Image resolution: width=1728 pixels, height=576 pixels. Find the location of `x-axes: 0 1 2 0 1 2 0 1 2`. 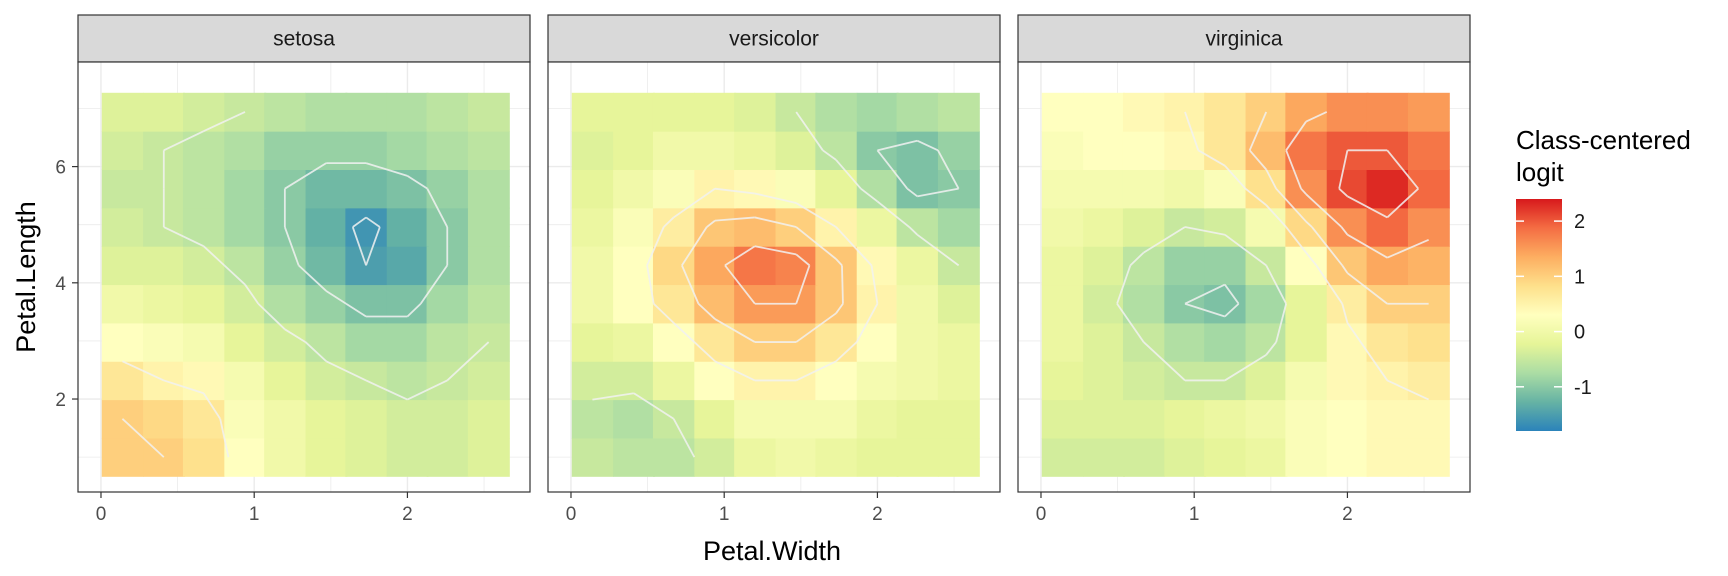

x-axes: 0 1 2 0 1 2 0 1 2 is located at coordinates (724, 508).